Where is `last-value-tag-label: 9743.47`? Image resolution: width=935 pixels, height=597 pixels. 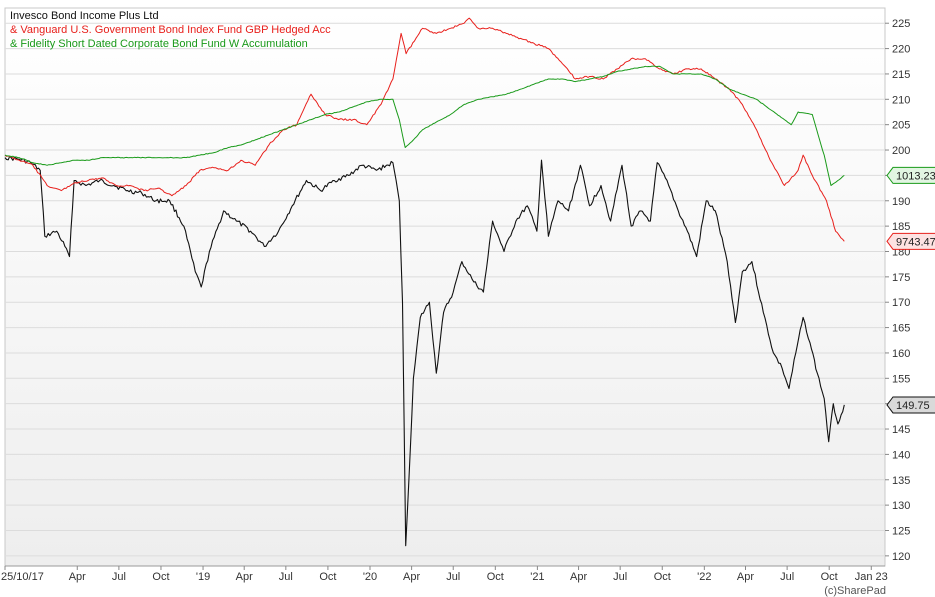 last-value-tag-label: 9743.47 is located at coordinates (915, 242).